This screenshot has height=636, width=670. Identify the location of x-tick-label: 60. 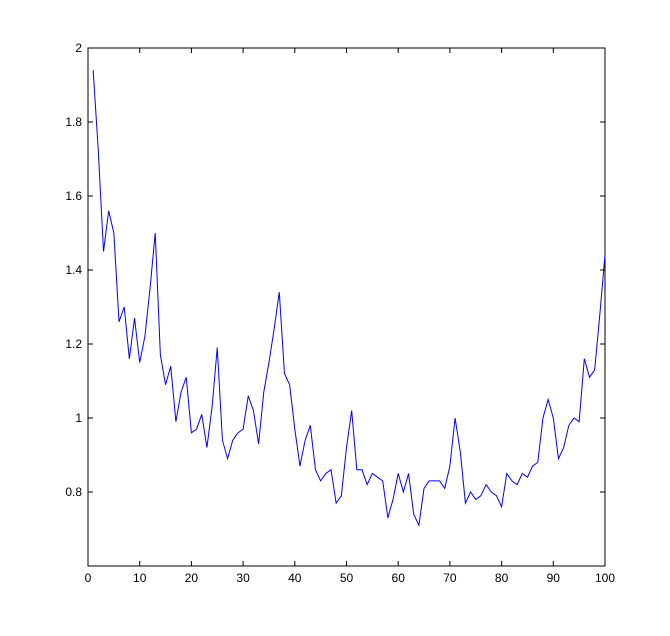
(399, 578).